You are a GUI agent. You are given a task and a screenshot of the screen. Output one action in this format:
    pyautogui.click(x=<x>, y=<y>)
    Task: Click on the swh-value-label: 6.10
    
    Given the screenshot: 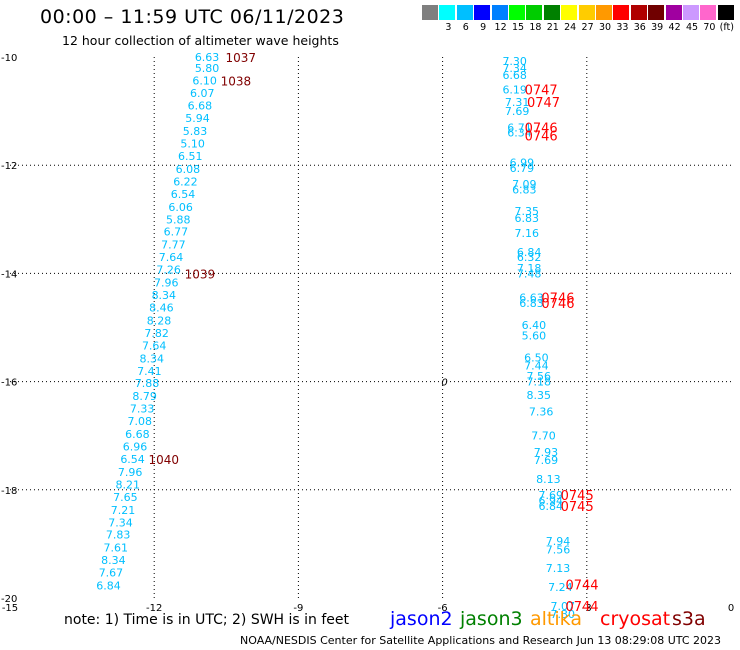 What is the action you would take?
    pyautogui.click(x=204, y=80)
    